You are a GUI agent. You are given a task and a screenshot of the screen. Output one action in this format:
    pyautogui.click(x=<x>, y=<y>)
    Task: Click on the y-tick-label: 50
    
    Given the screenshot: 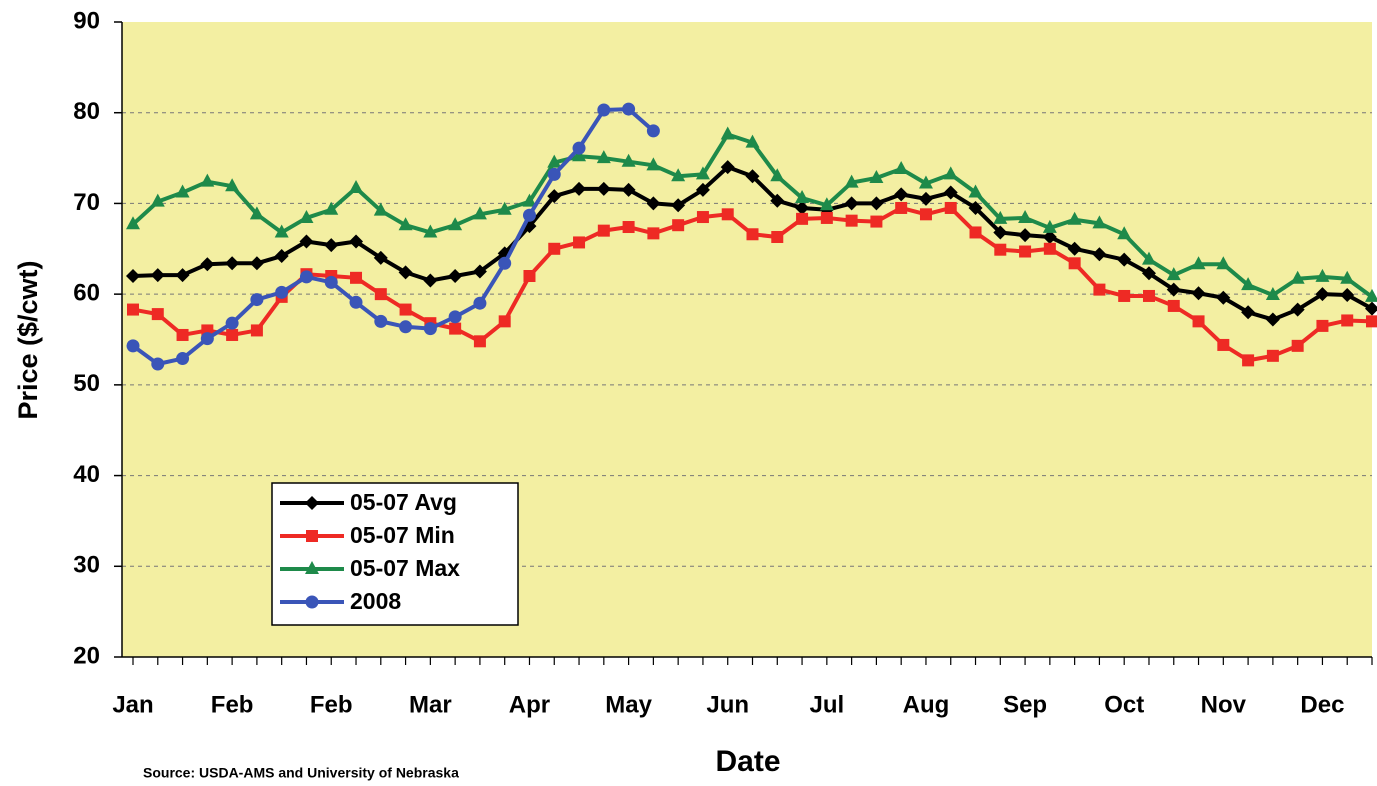 What is the action you would take?
    pyautogui.click(x=86, y=383)
    